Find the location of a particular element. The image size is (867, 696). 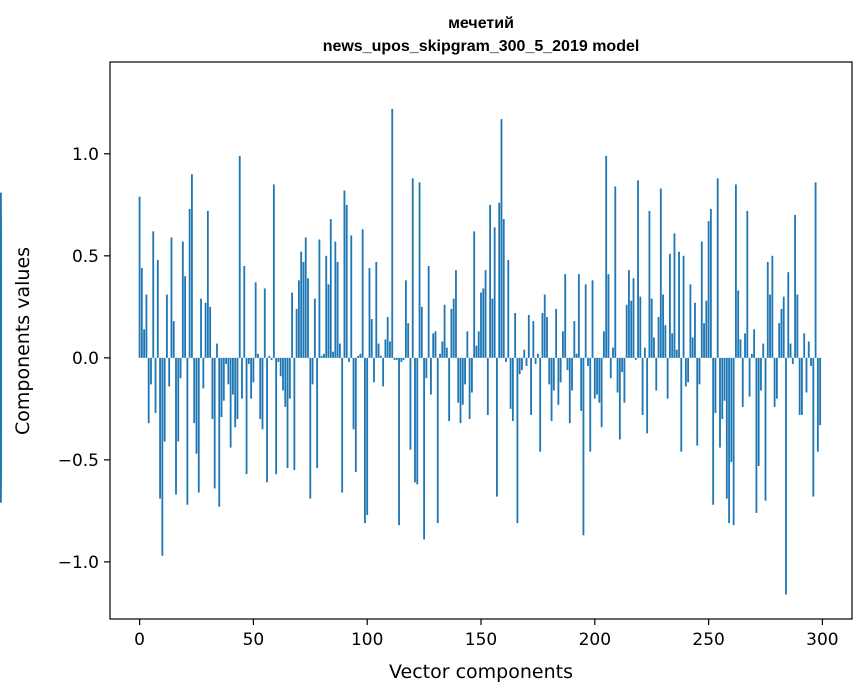

x-axis-ticks: 0 50 100 150 200 250 300 is located at coordinates (486, 634).